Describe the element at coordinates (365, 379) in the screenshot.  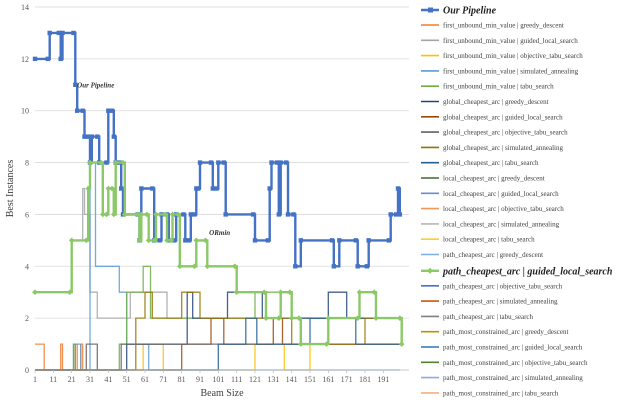
I see `x-tick-label: 181` at that location.